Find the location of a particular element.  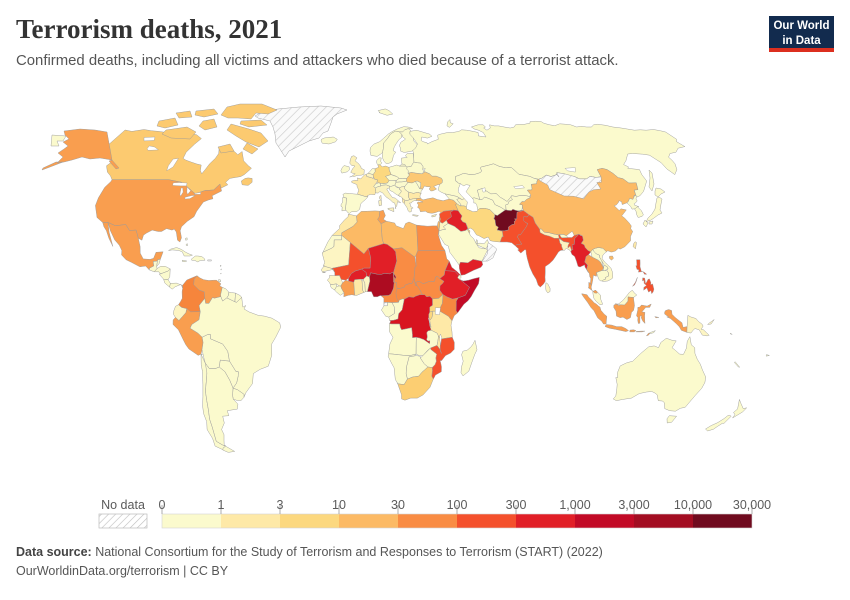

svg-text: 100 is located at coordinates (457, 505).